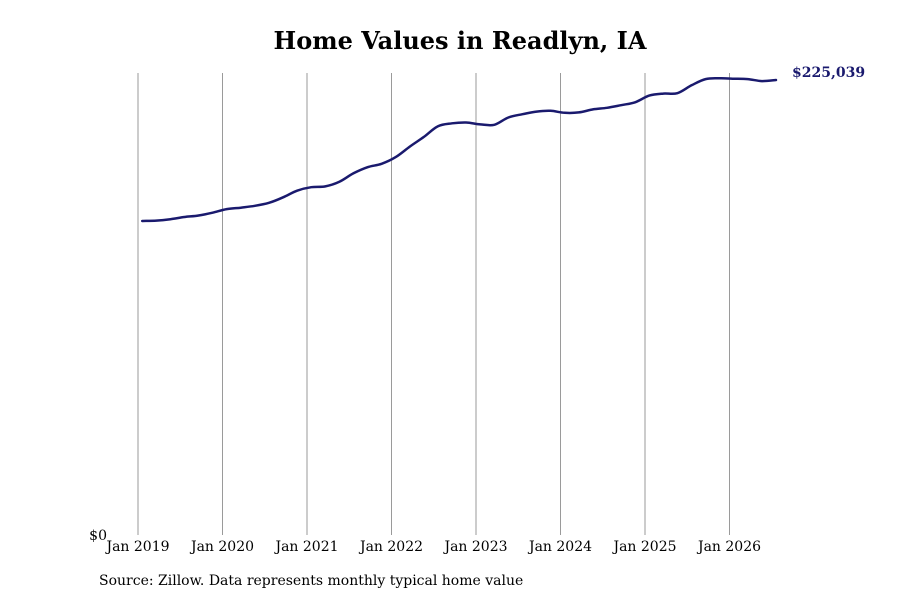  I want to click on end-value-label: $225,039, so click(828, 73).